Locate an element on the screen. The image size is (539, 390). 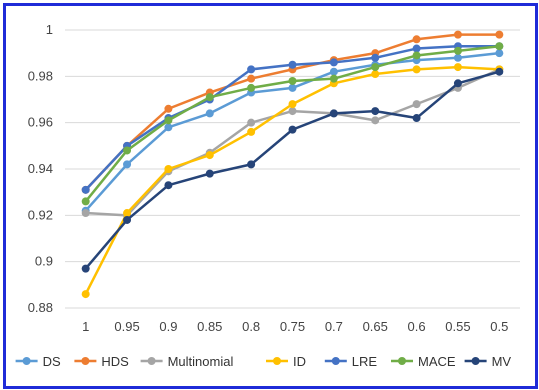
x-tick-label: 1 is located at coordinates (85, 326).